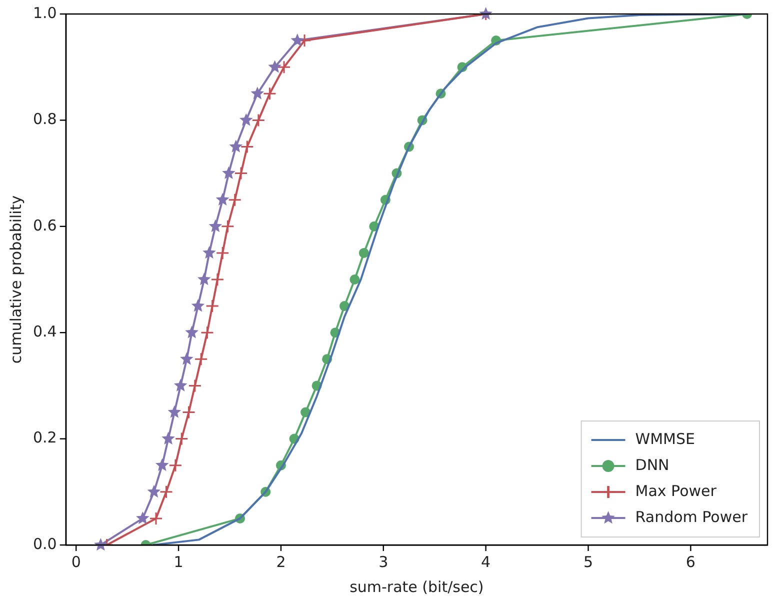  Describe the element at coordinates (44, 543) in the screenshot. I see `y-tick-label: 0.0` at that location.